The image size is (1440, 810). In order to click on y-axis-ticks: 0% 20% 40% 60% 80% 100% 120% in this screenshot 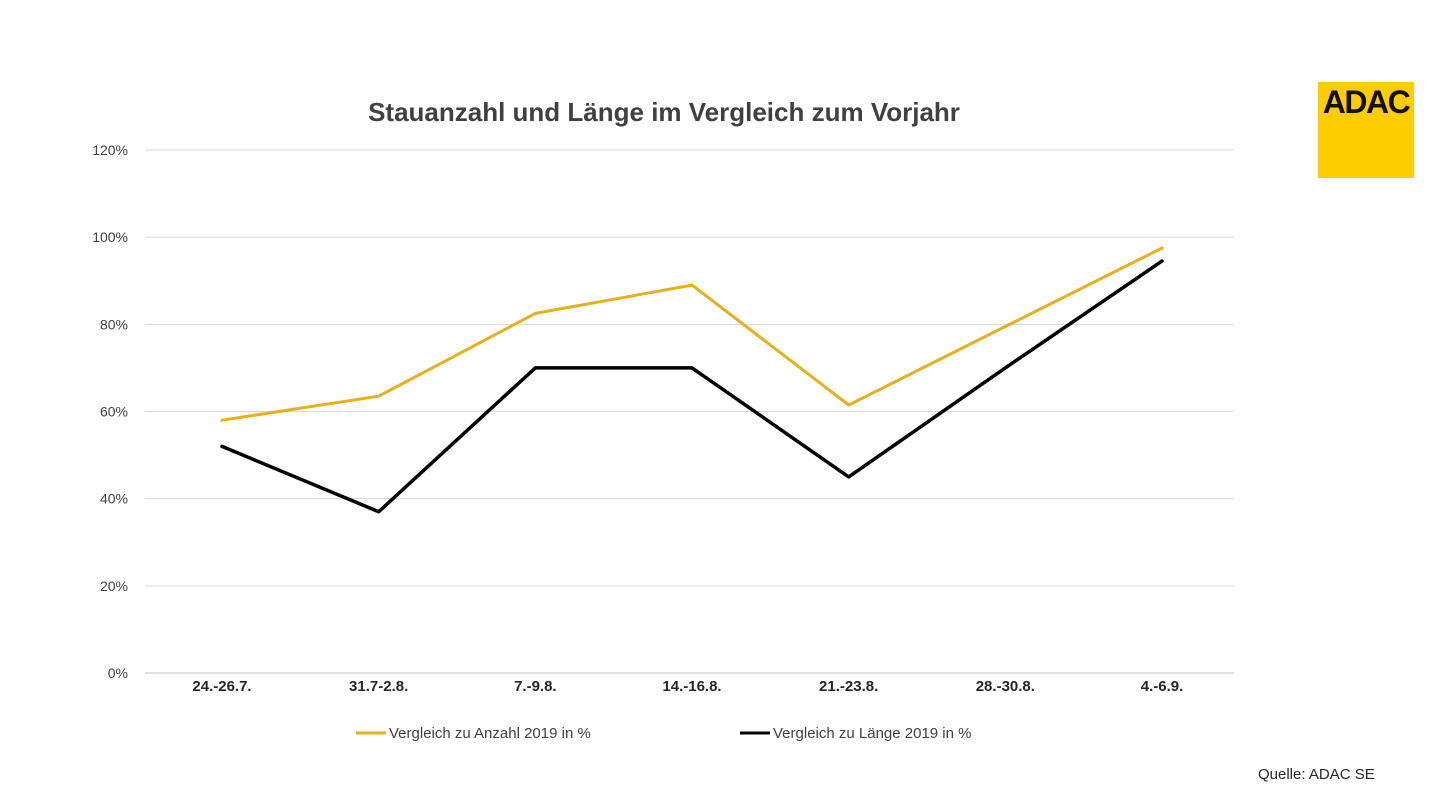, I will do `click(110, 411)`.